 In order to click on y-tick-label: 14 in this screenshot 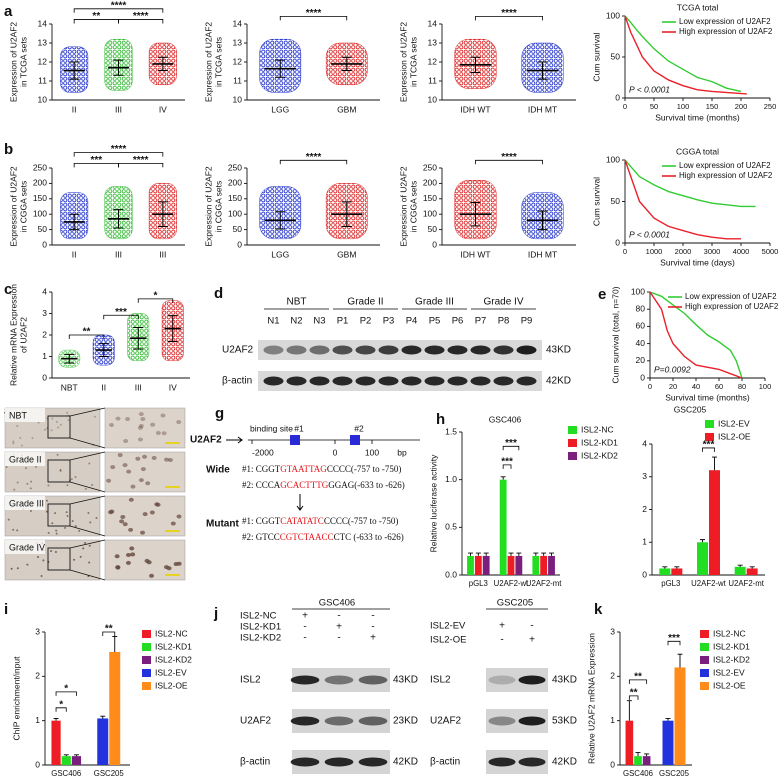, I will do `click(43, 23)`.